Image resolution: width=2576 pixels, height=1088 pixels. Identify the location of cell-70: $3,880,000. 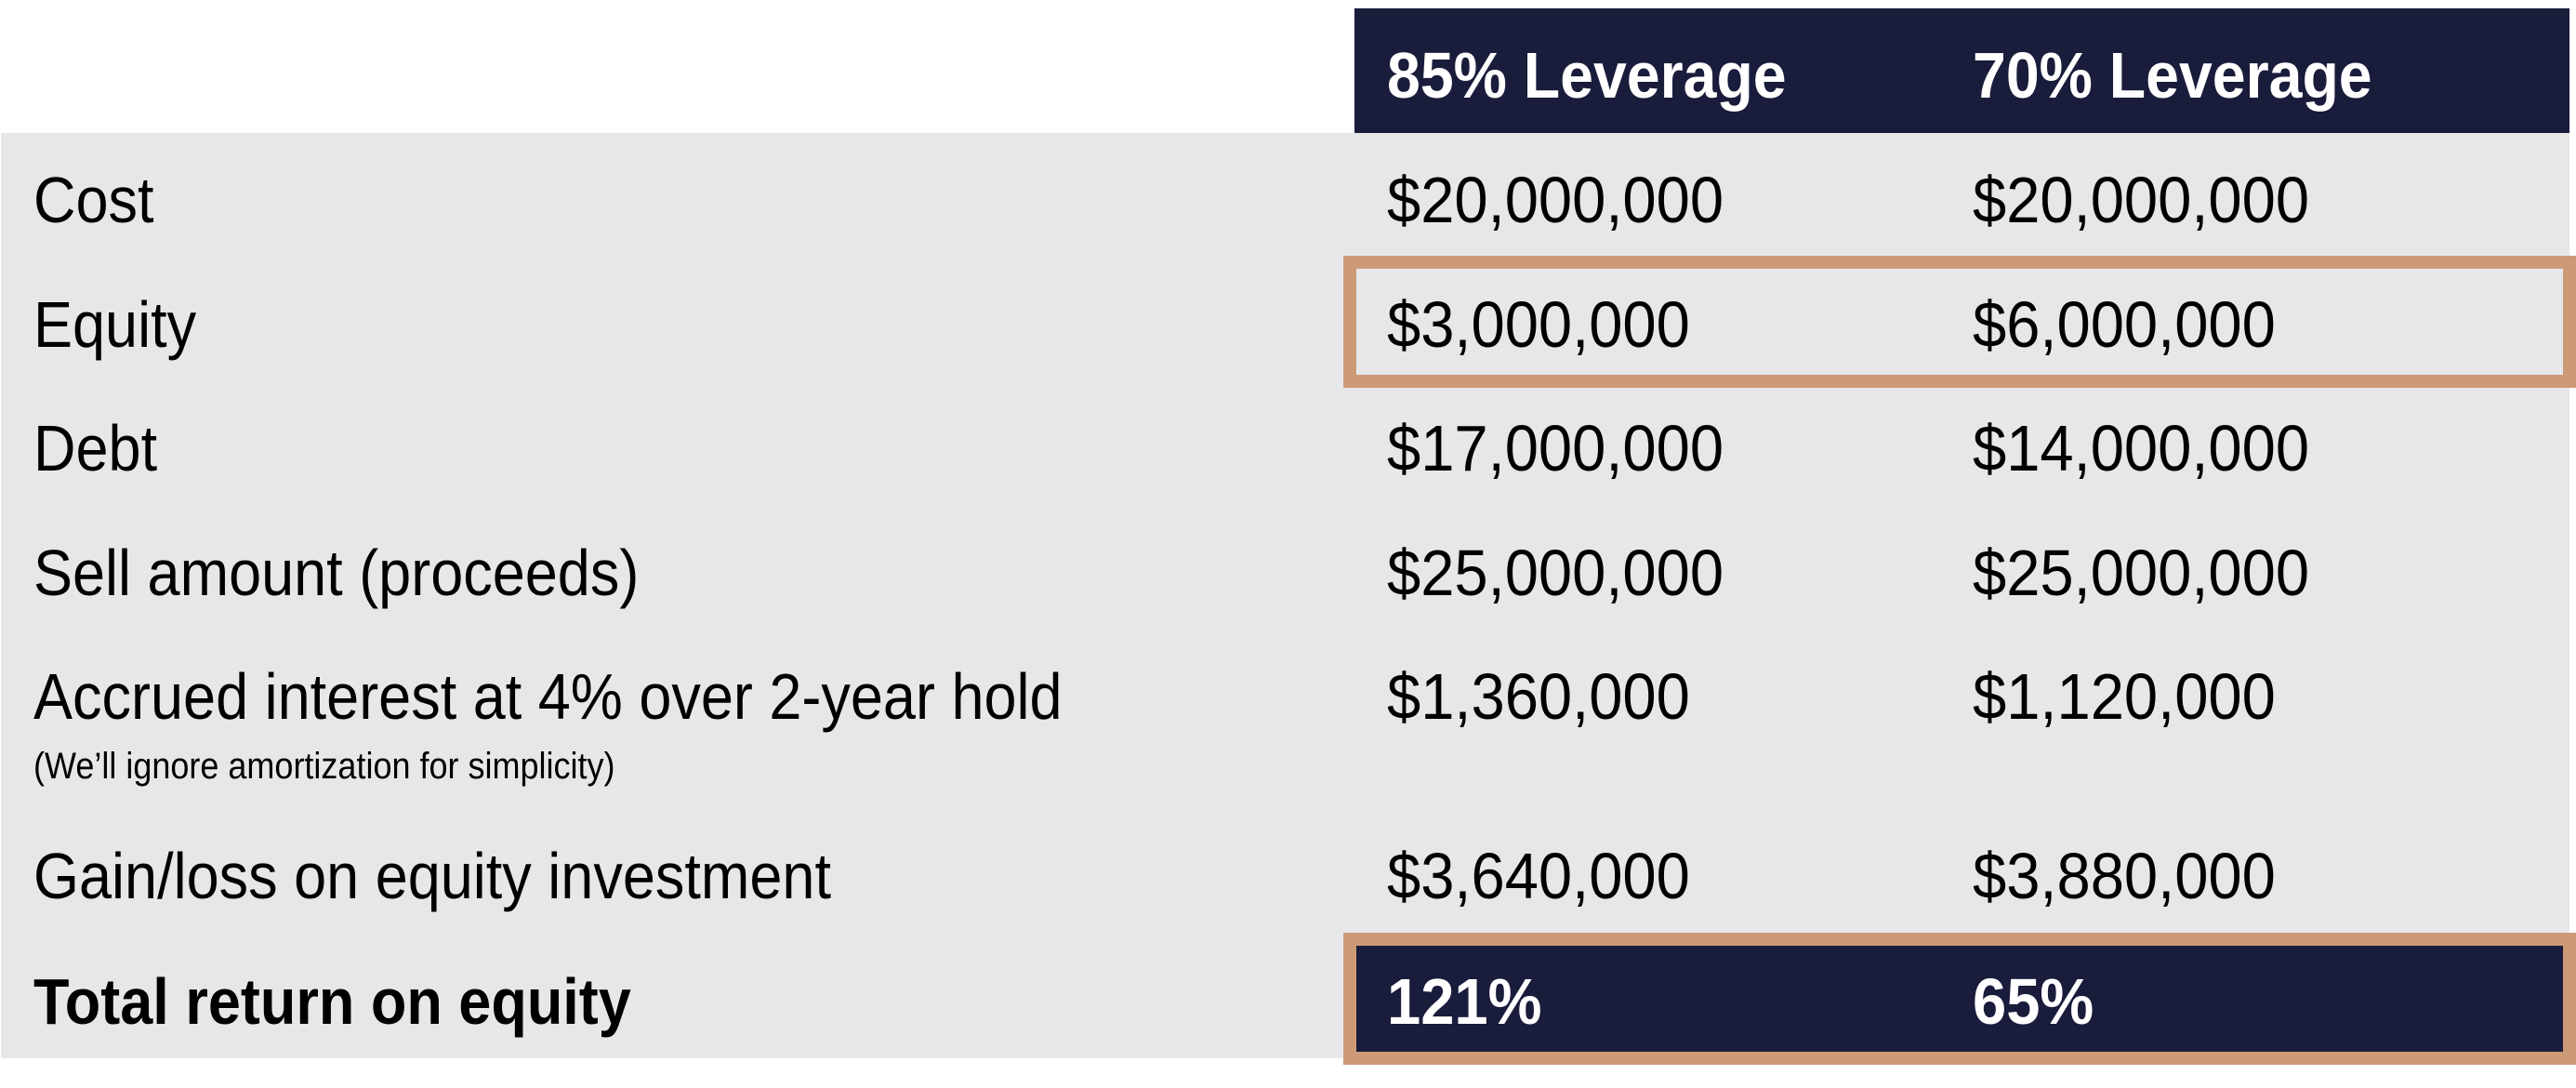
(2124, 876).